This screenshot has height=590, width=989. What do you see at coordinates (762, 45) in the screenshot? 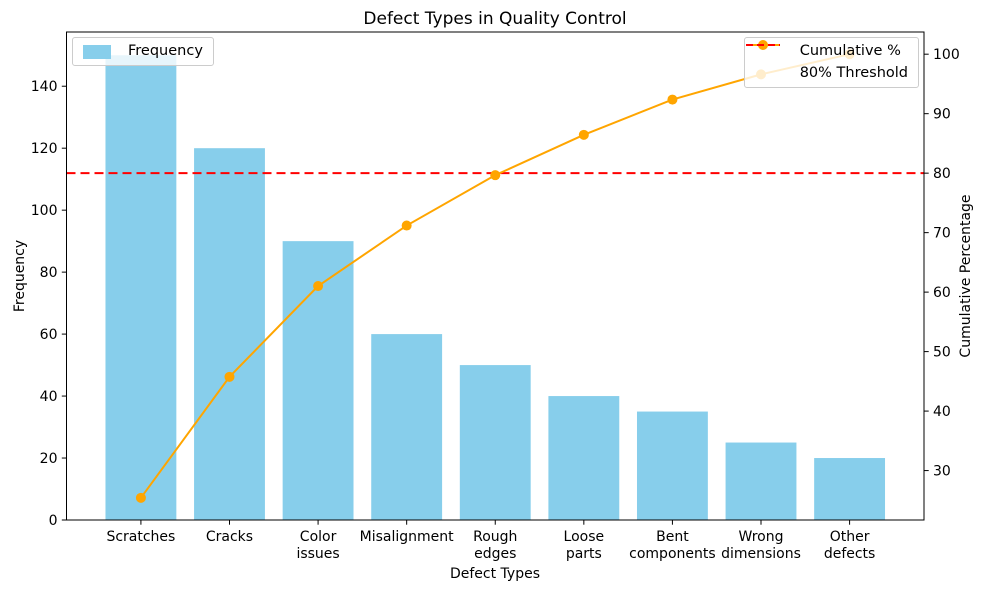
I see `threshold-dash-swatch-icon` at bounding box center [762, 45].